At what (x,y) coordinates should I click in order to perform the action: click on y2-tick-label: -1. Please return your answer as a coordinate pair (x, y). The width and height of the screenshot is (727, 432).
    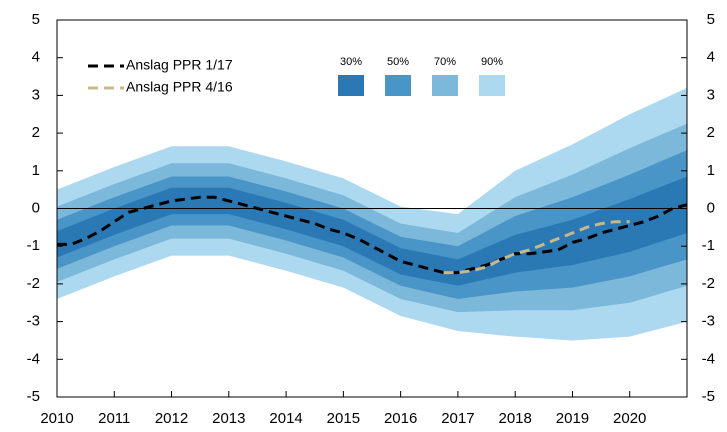
    Looking at the image, I should click on (708, 245).